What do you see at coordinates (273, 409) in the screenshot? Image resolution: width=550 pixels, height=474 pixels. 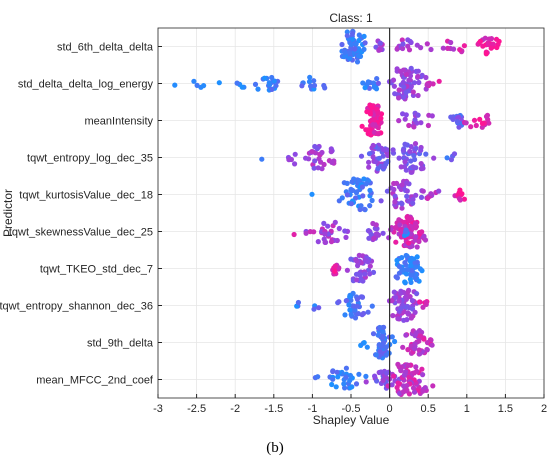 I see `x-tick-label: -1.5` at bounding box center [273, 409].